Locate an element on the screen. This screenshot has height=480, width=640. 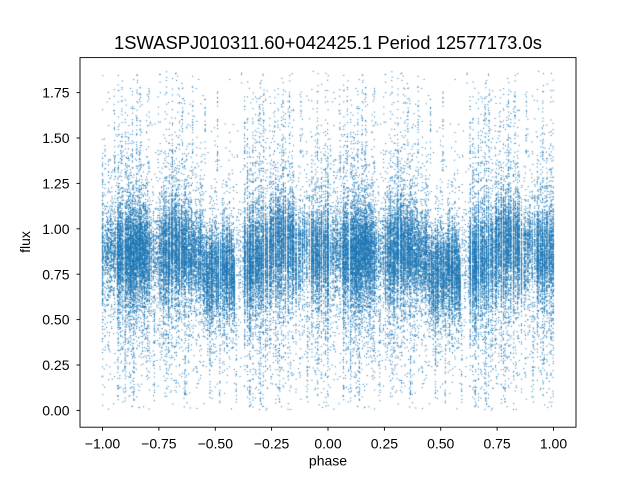
svg-text: −1.00 is located at coordinates (103, 443).